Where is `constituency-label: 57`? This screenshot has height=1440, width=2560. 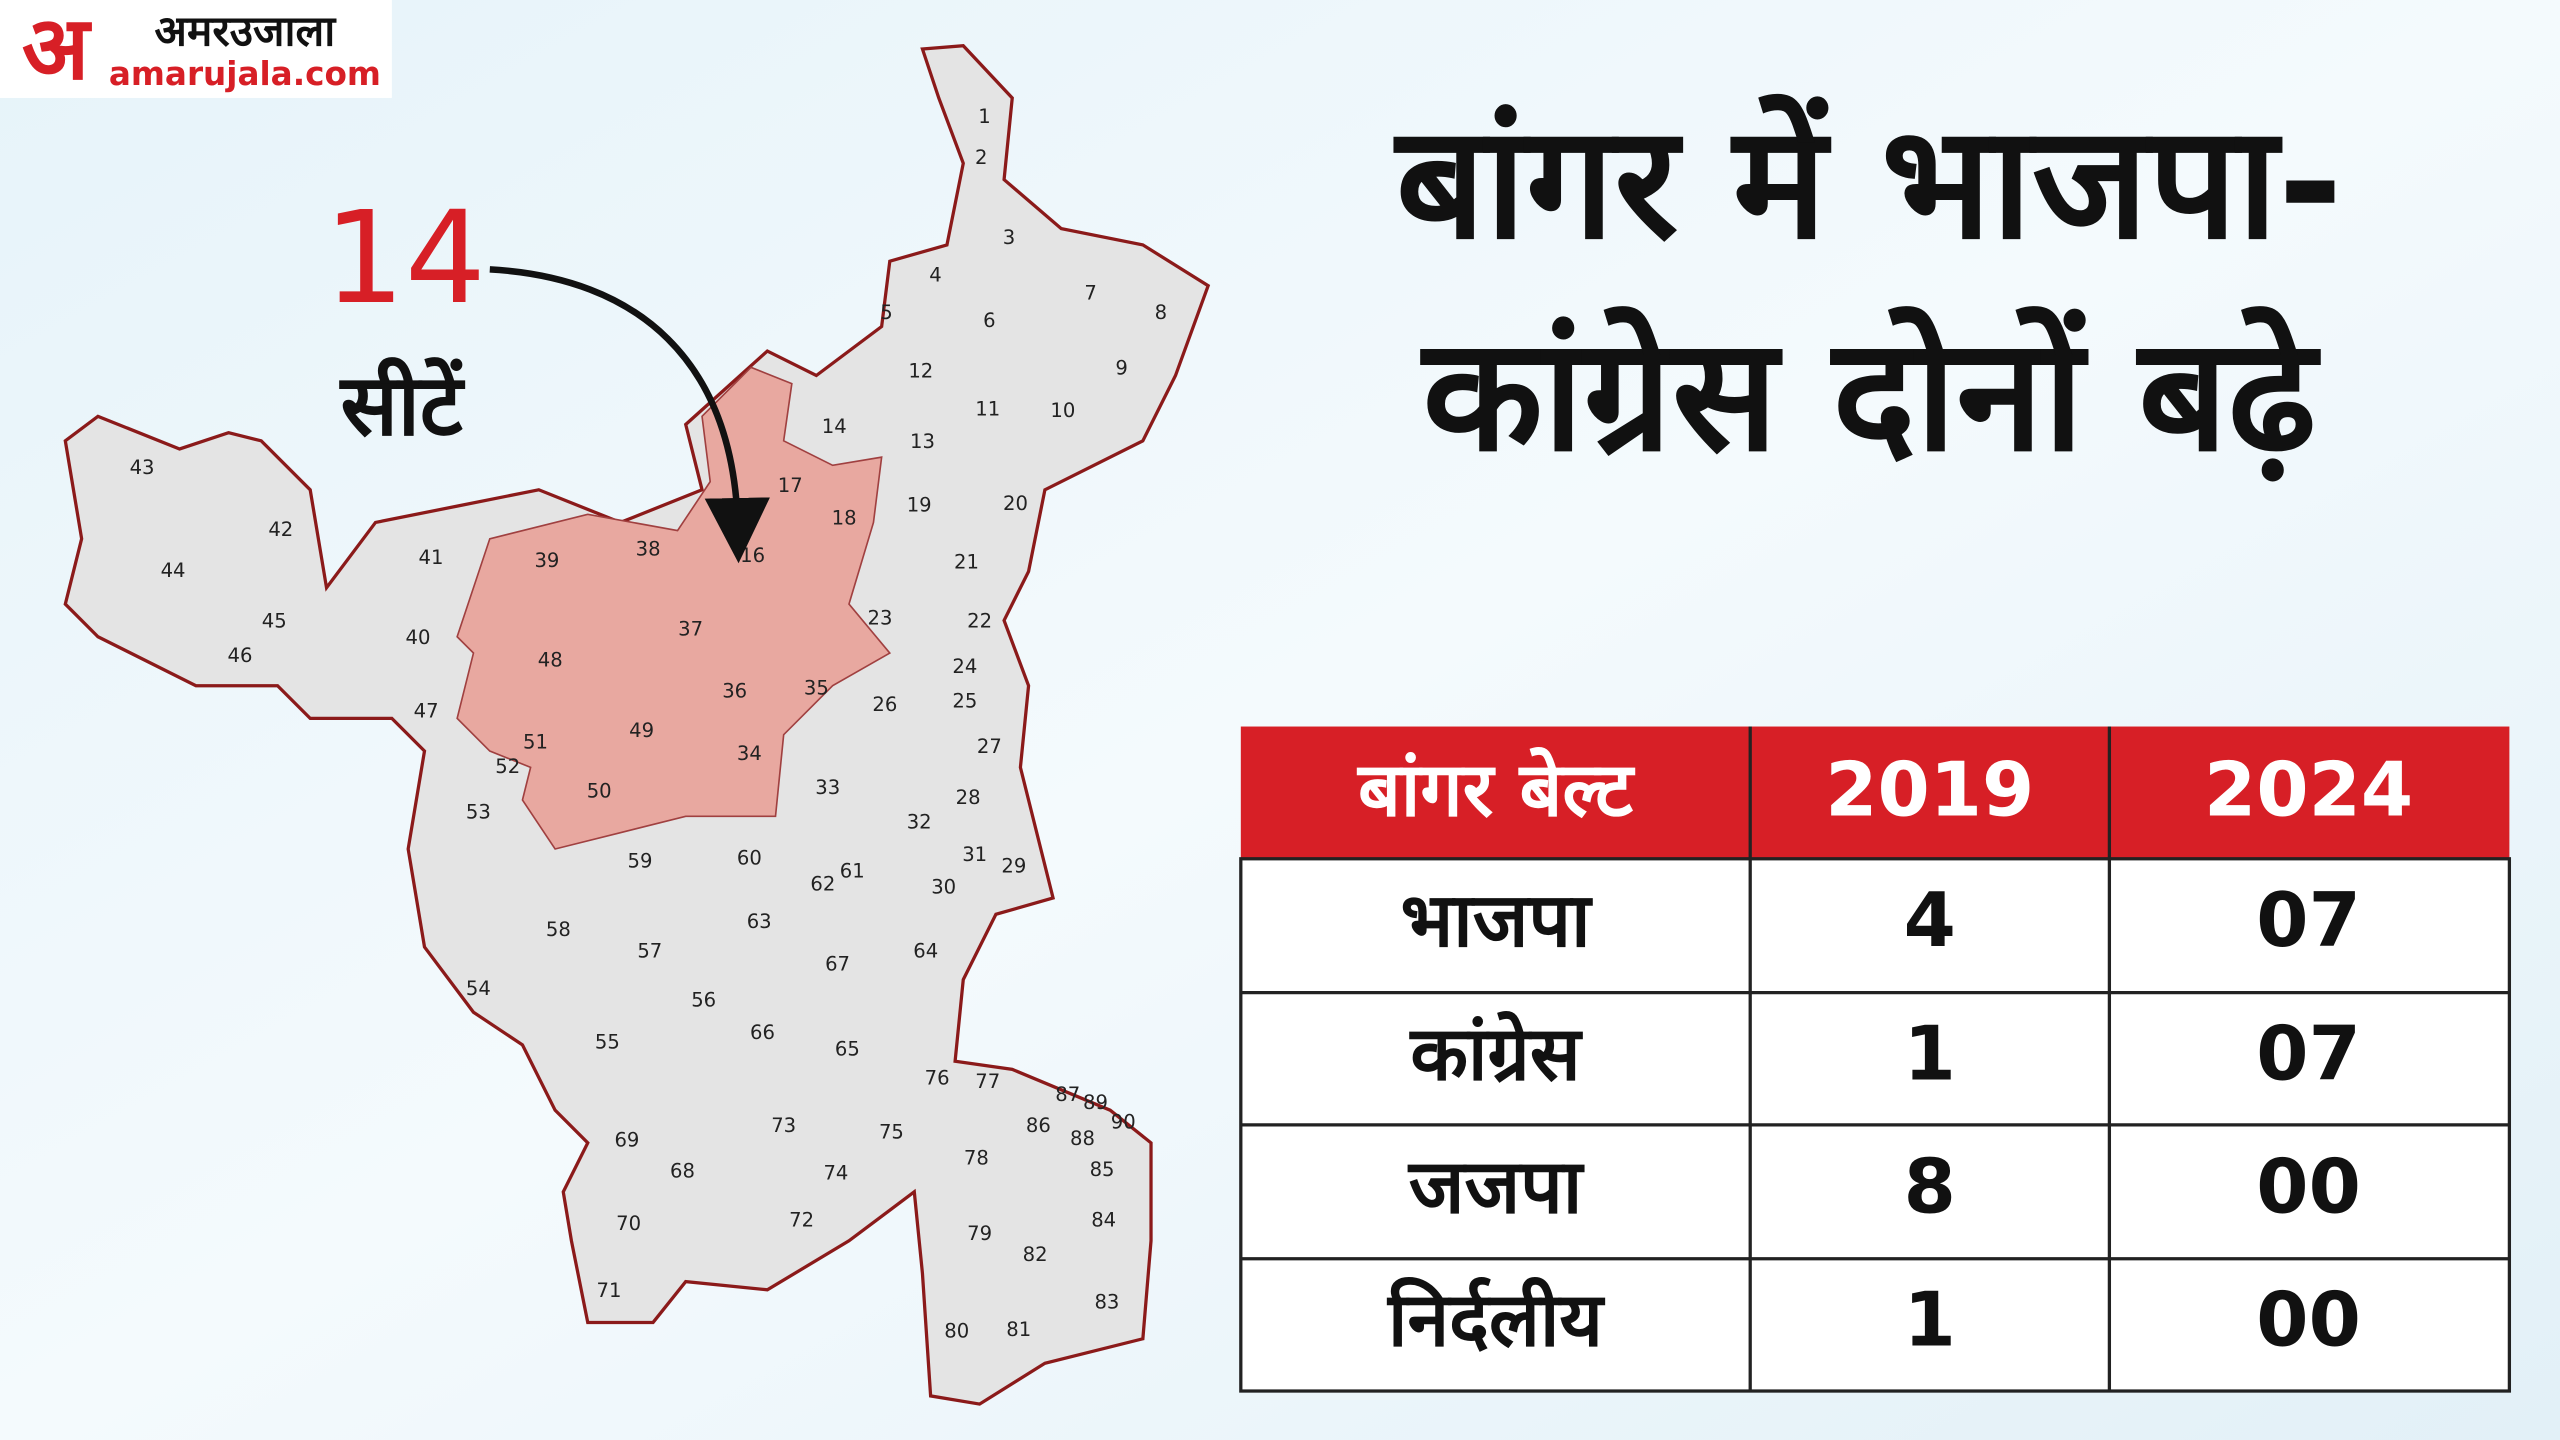 constituency-label: 57 is located at coordinates (649, 950).